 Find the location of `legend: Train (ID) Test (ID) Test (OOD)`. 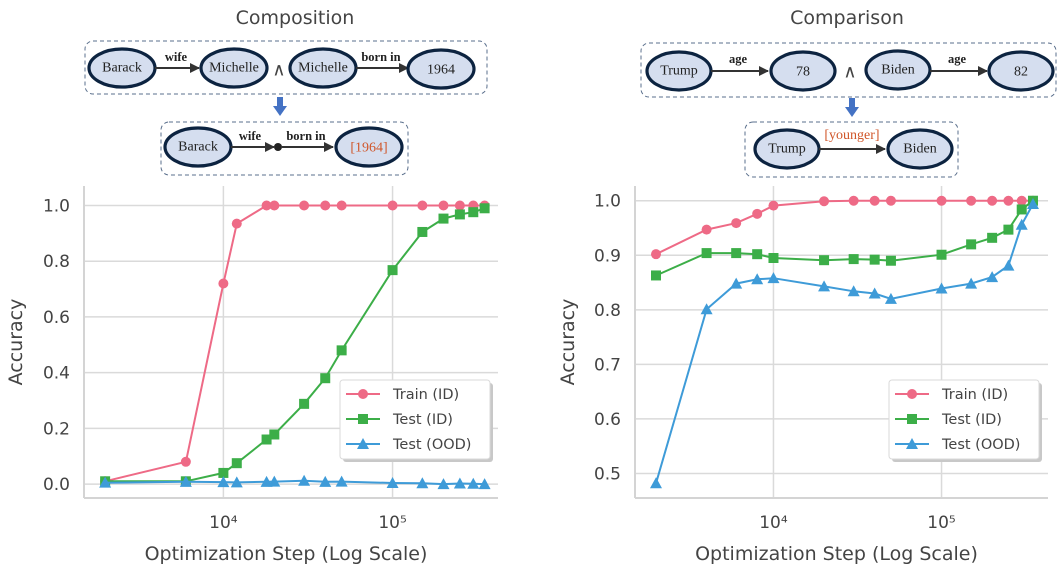

legend: Train (ID) Test (ID) Test (OOD) is located at coordinates (416, 420).